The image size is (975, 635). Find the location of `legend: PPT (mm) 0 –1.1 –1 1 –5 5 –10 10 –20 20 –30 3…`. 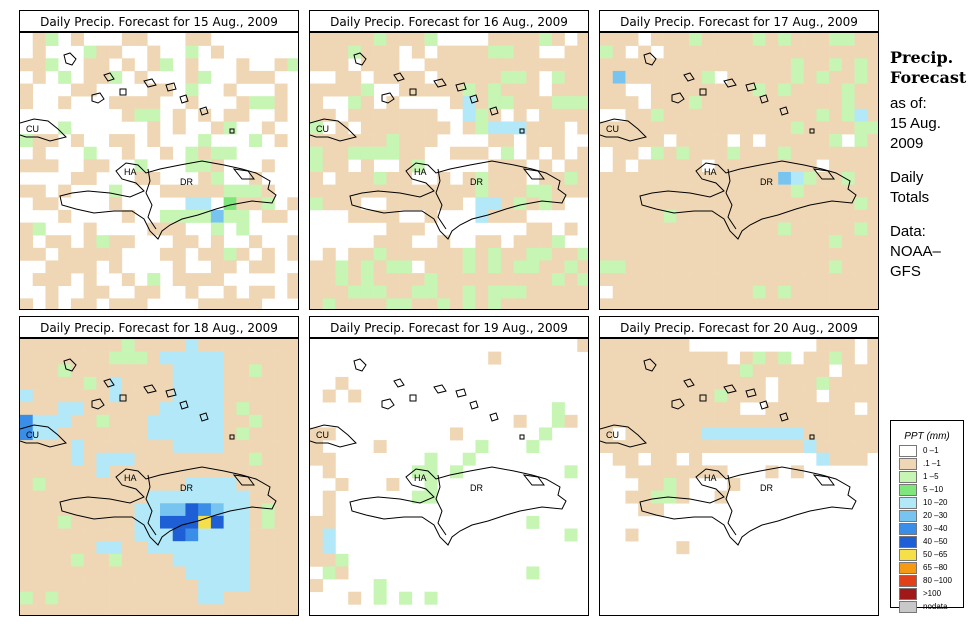

legend: PPT (mm) 0 –1.1 –1 1 –5 5 –10 10 –20 20 –30 3… is located at coordinates (927, 516).